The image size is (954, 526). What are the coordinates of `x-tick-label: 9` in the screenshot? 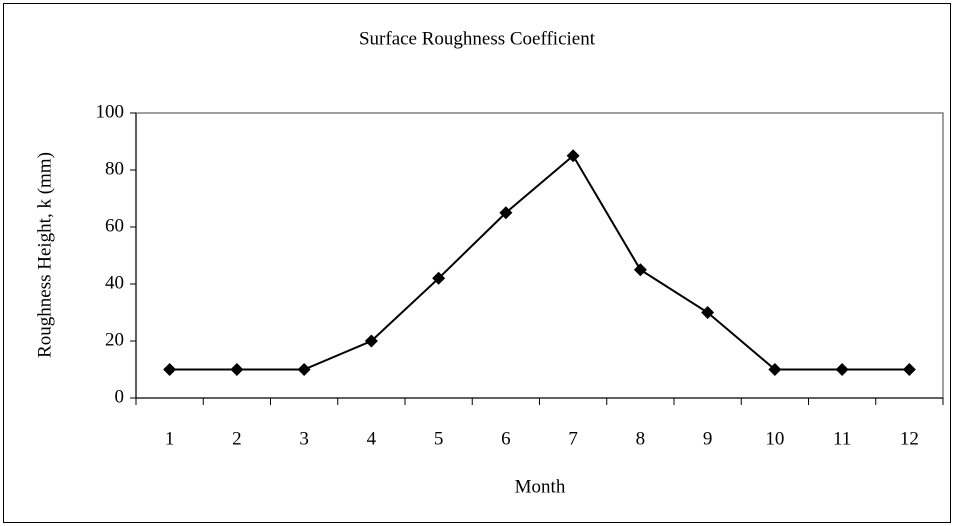 It's located at (708, 438).